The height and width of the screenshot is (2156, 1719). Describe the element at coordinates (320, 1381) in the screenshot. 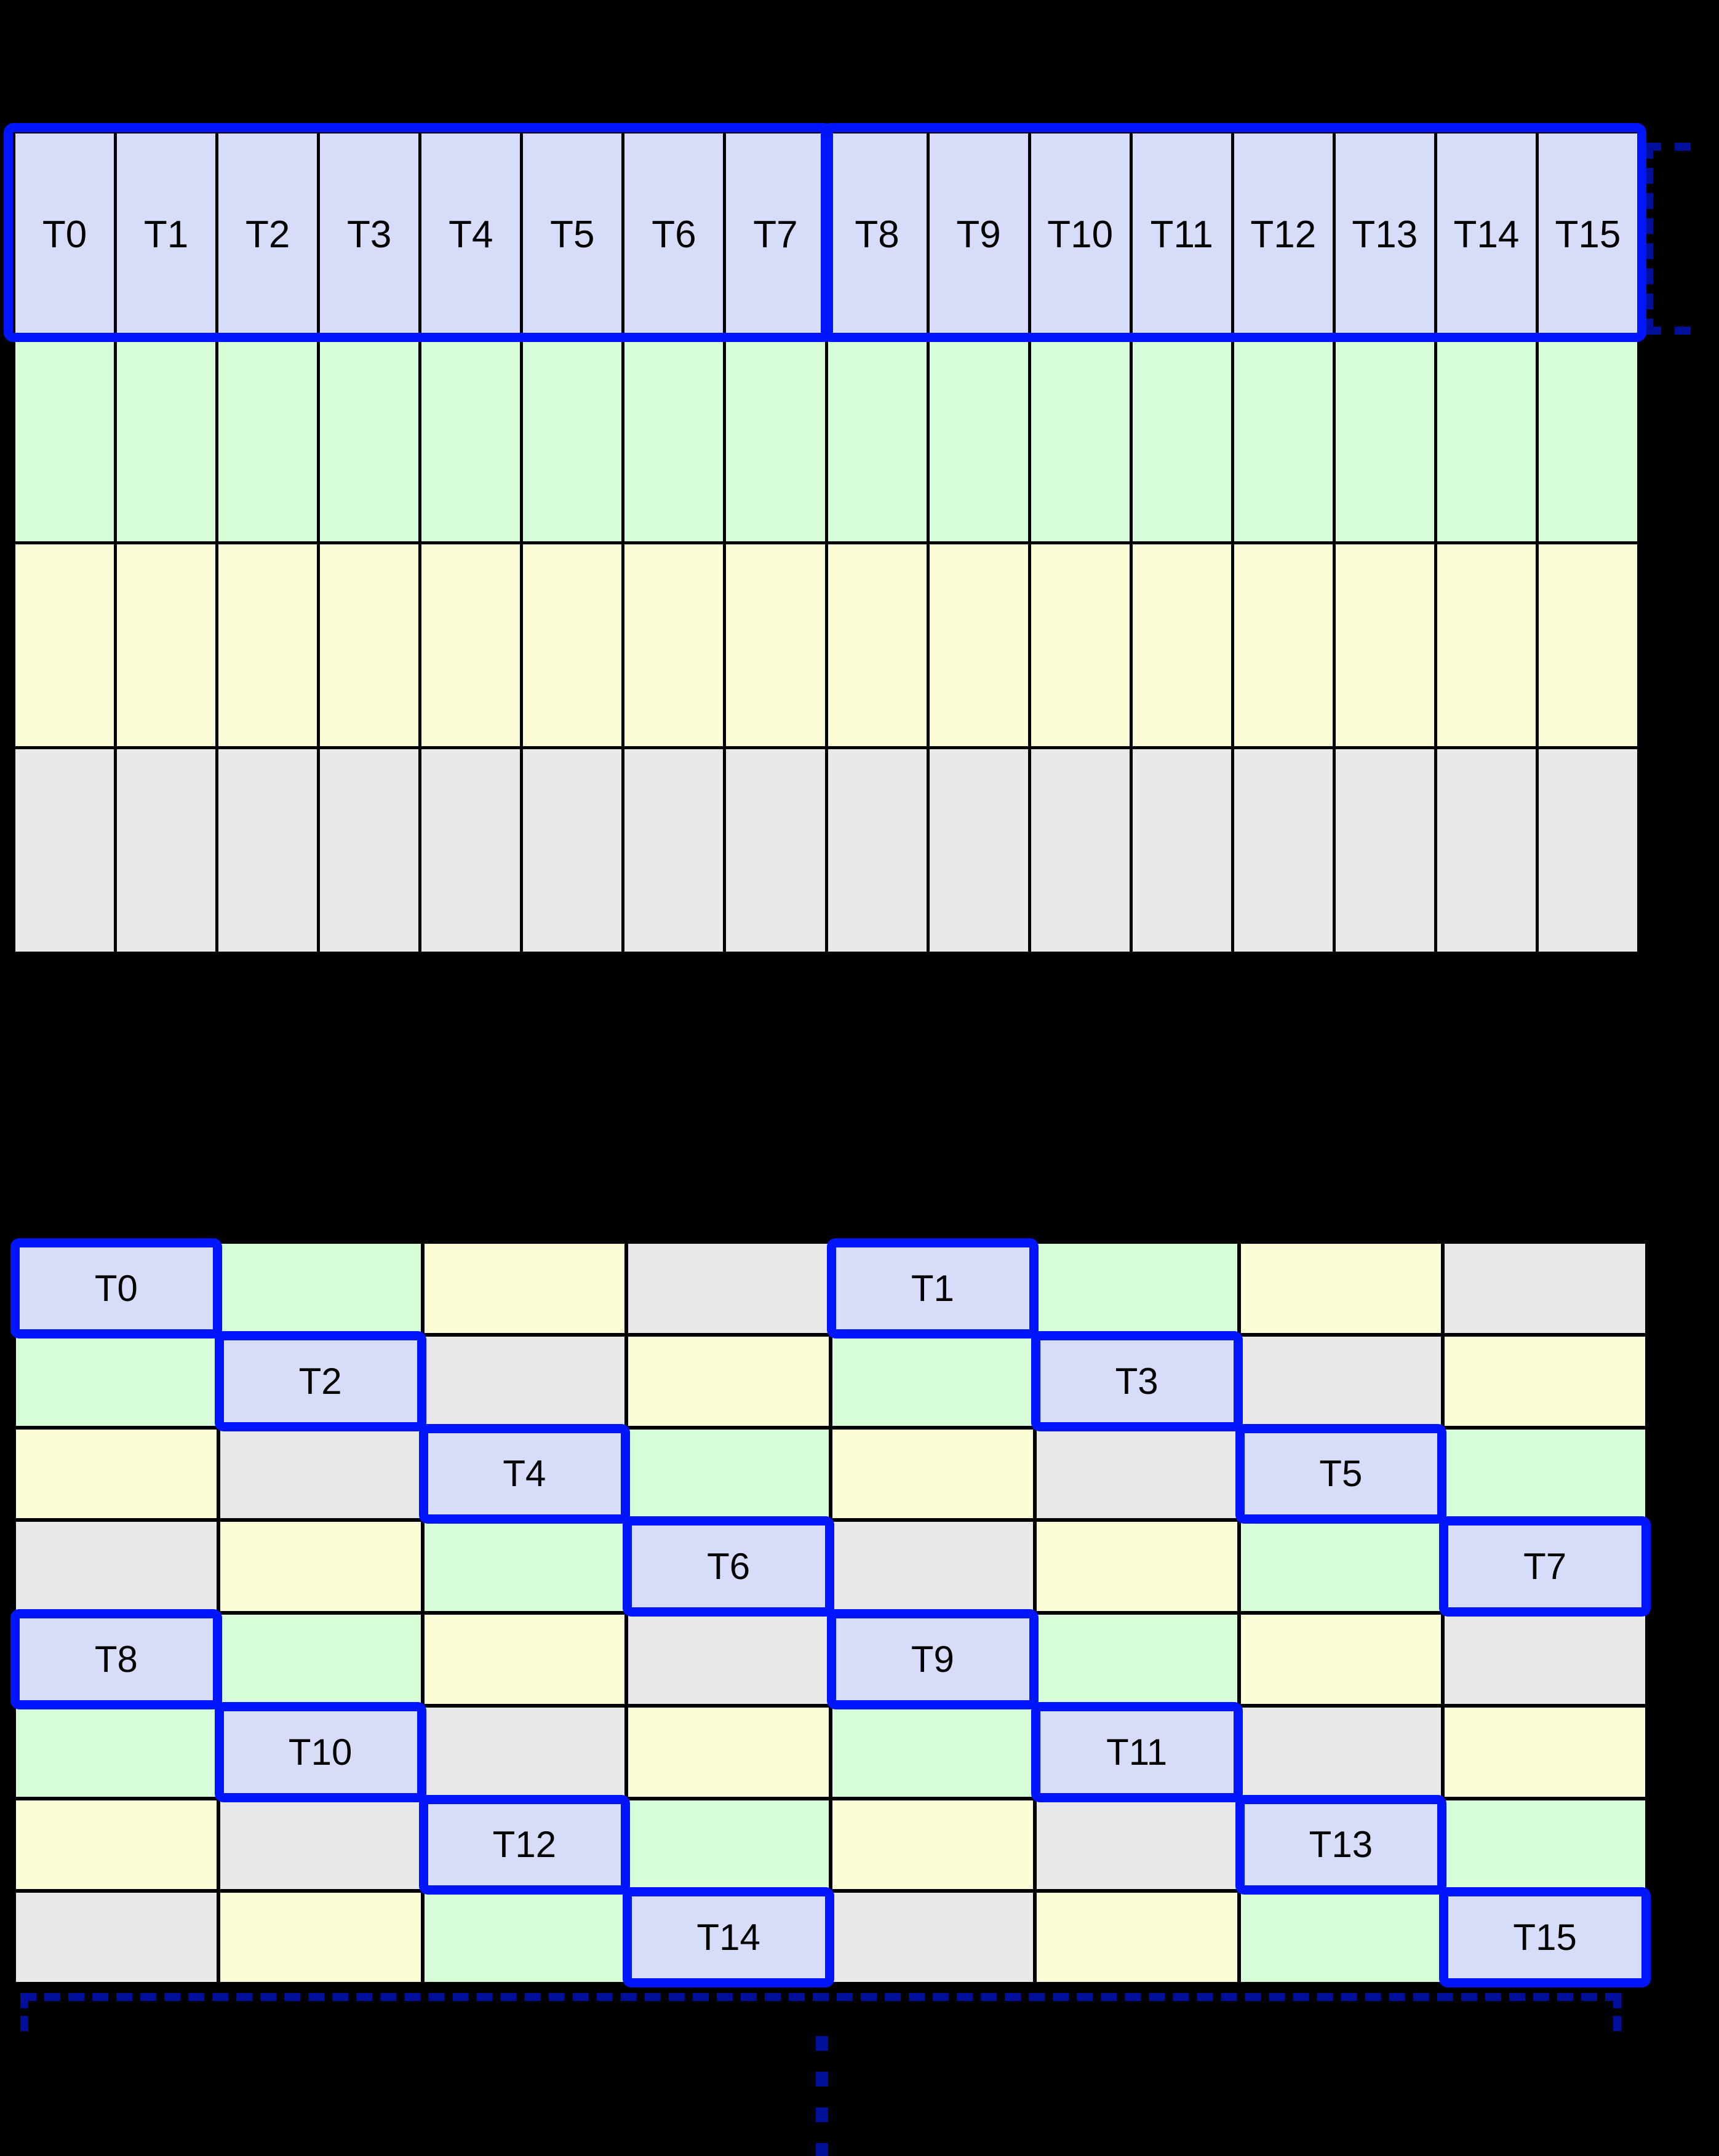

I see `thread-cell-t2: T2` at that location.